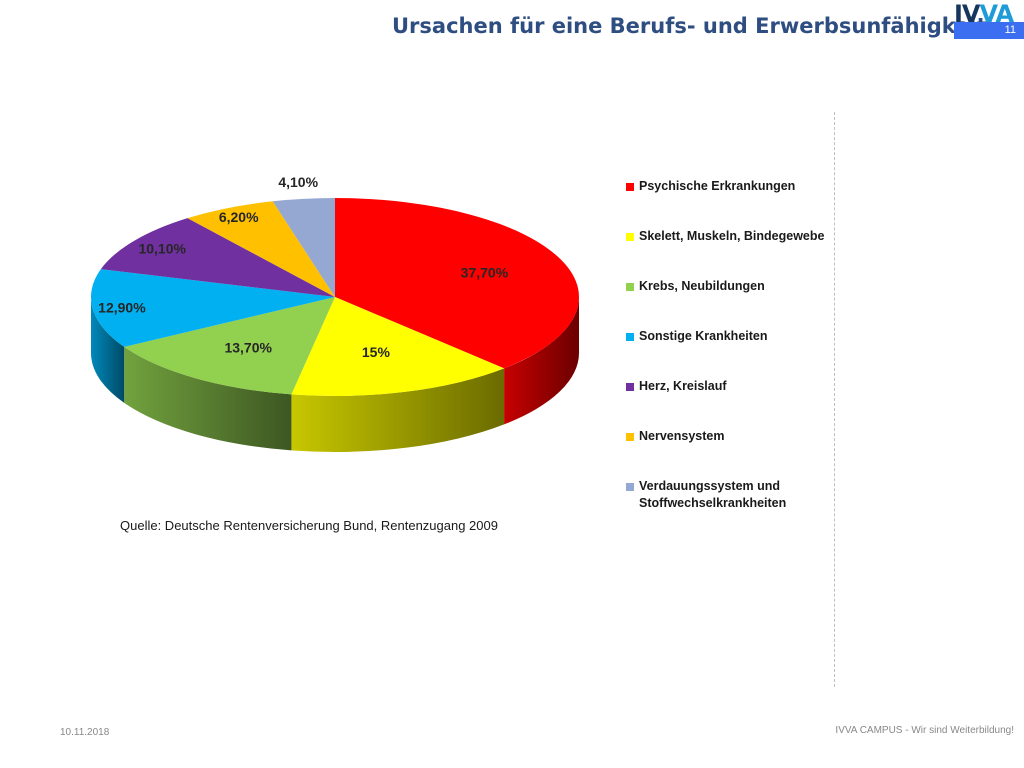 The height and width of the screenshot is (768, 1024). What do you see at coordinates (248, 347) in the screenshot?
I see `data-label-2: 13,70%` at bounding box center [248, 347].